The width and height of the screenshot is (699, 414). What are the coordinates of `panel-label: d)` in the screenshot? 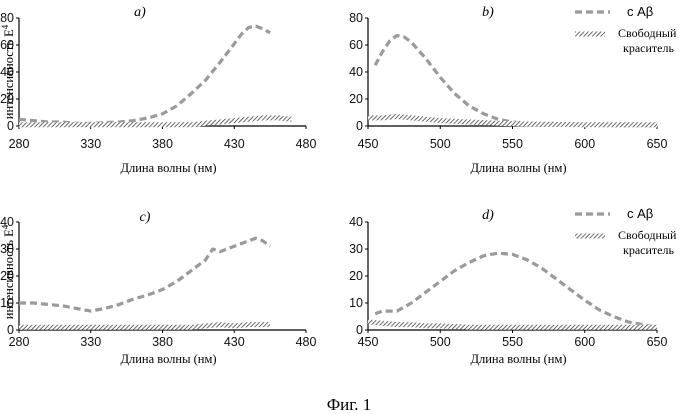 It's located at (488, 215).